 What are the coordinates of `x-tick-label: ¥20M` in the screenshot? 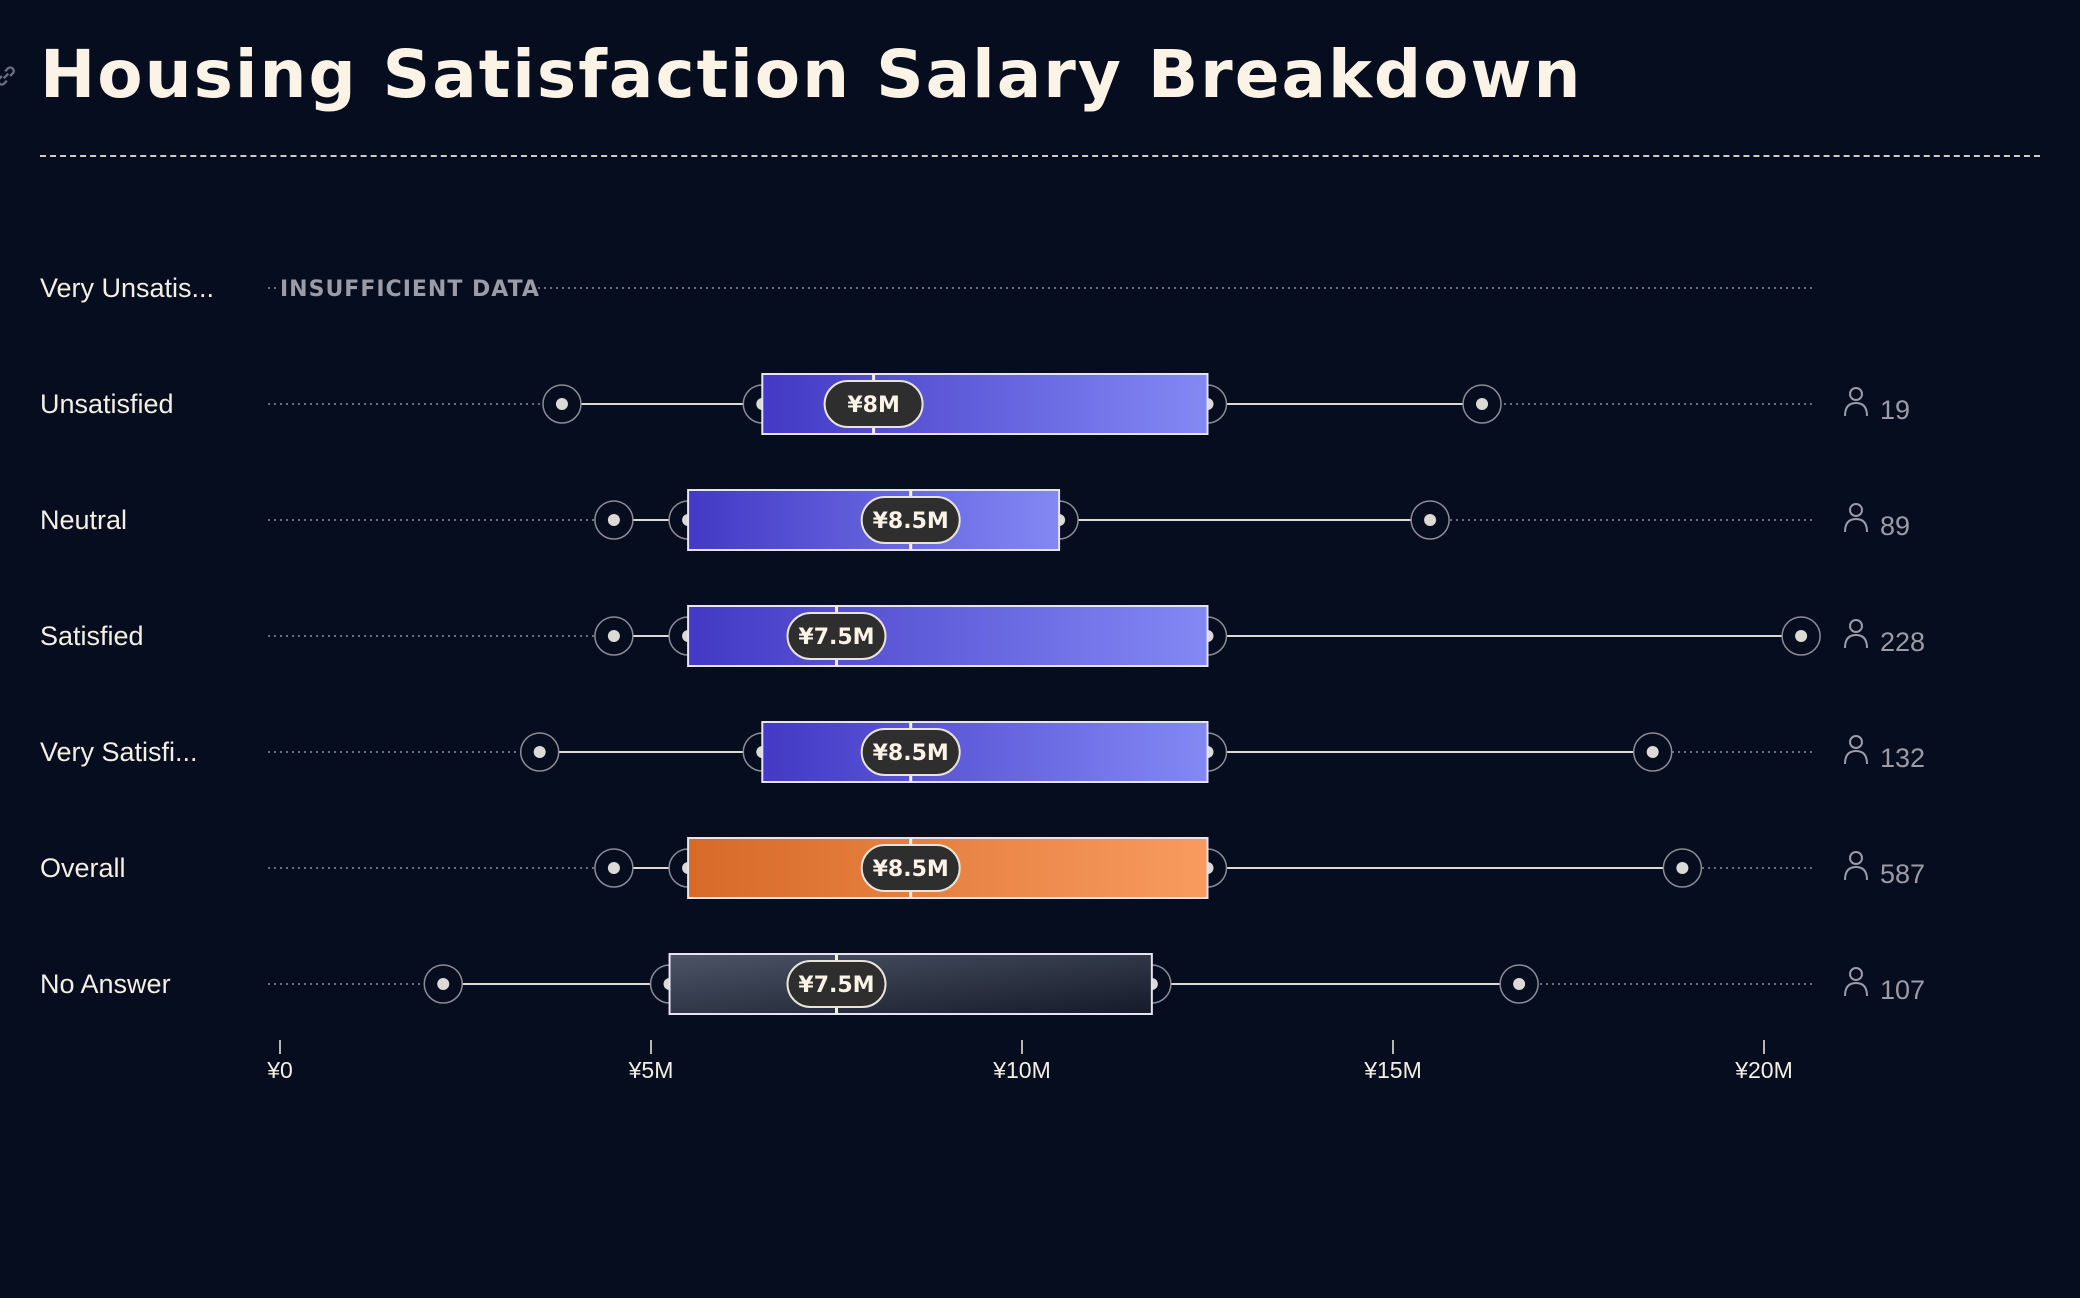 It's located at (1763, 1070).